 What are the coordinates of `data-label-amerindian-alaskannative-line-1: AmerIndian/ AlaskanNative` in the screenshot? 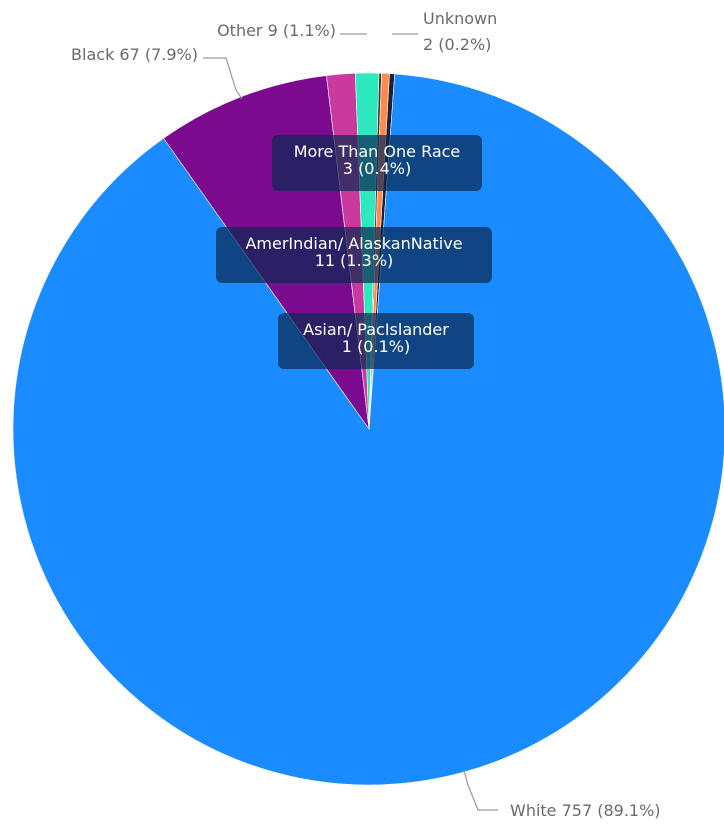 It's located at (353, 243).